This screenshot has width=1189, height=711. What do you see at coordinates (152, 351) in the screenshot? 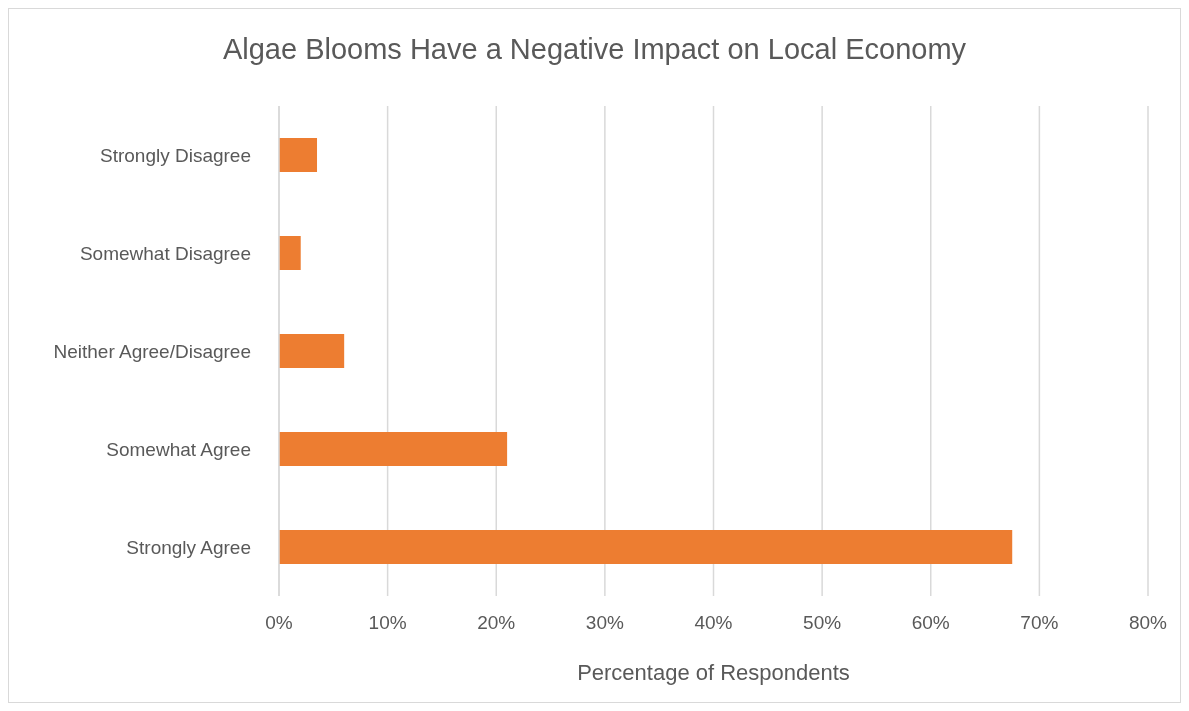
I see `y-tick-label: Neither Agree/Disagree` at bounding box center [152, 351].